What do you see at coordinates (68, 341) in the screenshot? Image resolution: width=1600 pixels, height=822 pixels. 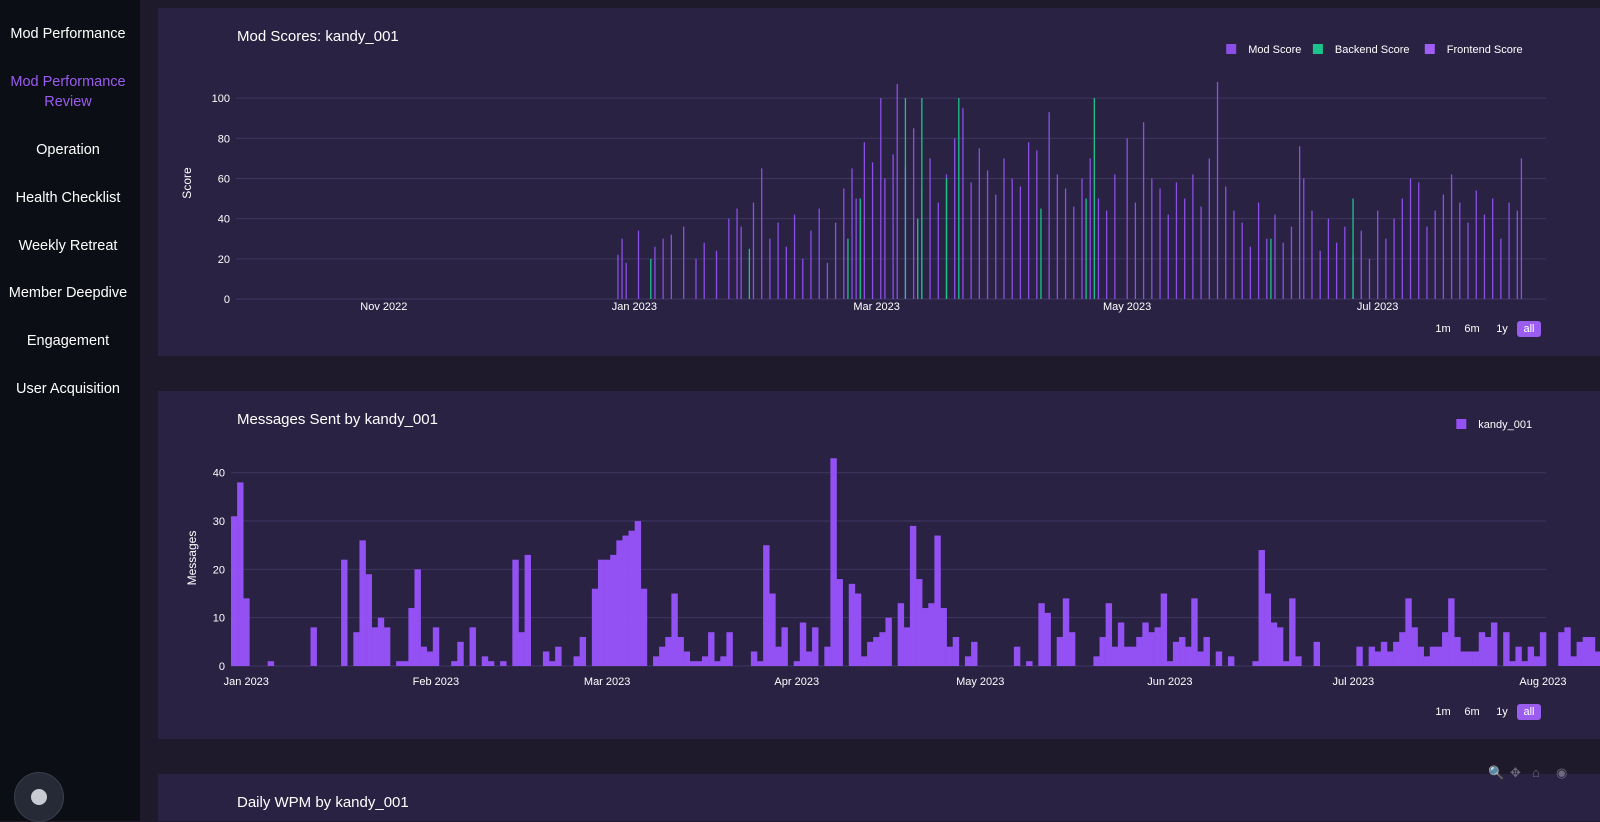 I see `nav-engagement: Engagement` at bounding box center [68, 341].